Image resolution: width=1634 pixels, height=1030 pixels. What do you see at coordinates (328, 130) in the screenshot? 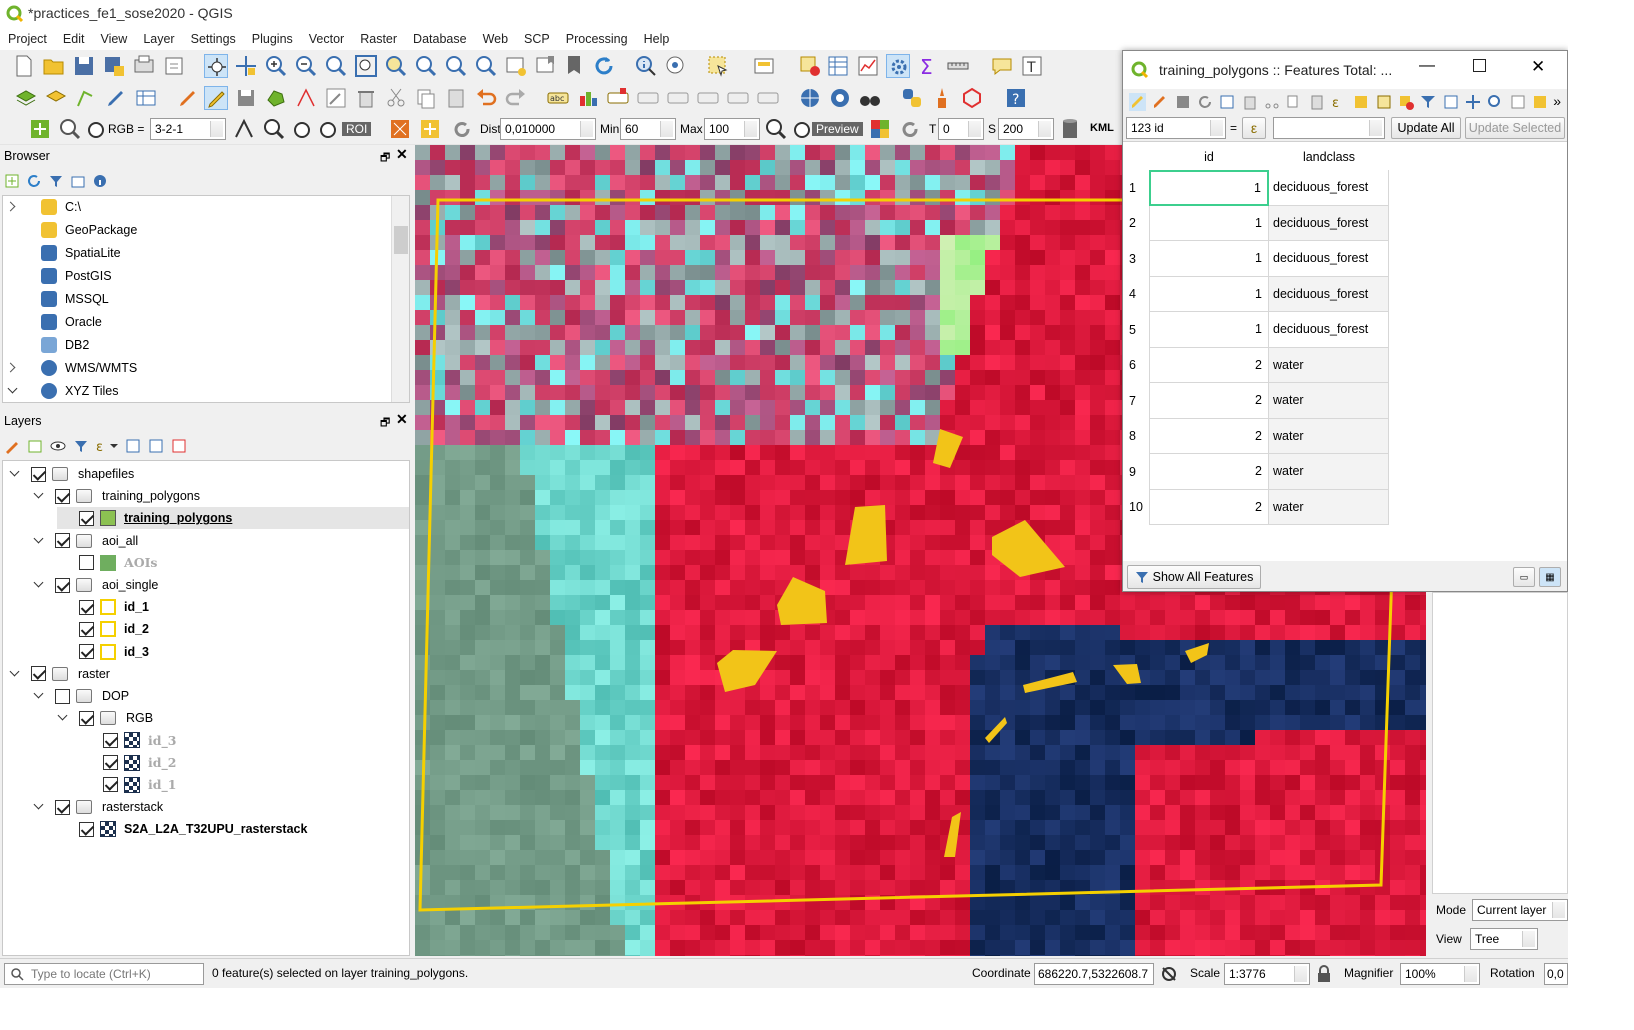
I see `roi-toggle-icon` at bounding box center [328, 130].